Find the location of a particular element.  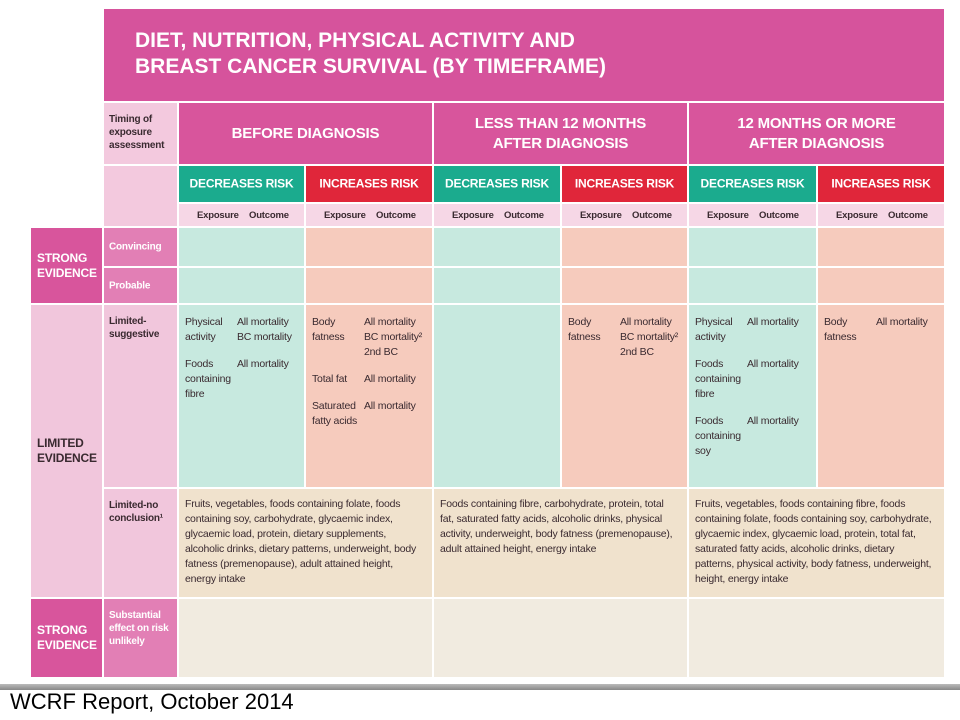

title-line: BREAST CANCER SURVIVAL (BY TIMEFRAME) is located at coordinates (370, 66).